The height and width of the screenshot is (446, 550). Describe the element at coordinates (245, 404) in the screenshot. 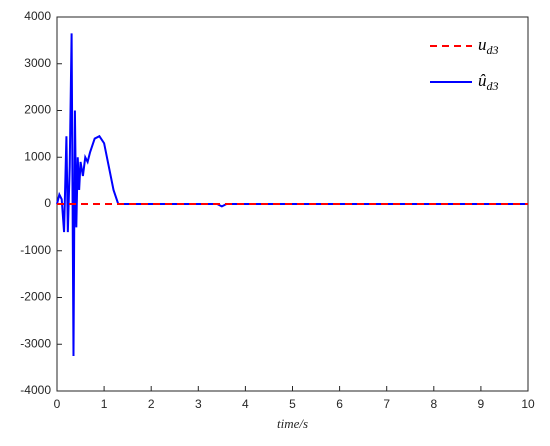

I see `x-tick-label: 4` at that location.